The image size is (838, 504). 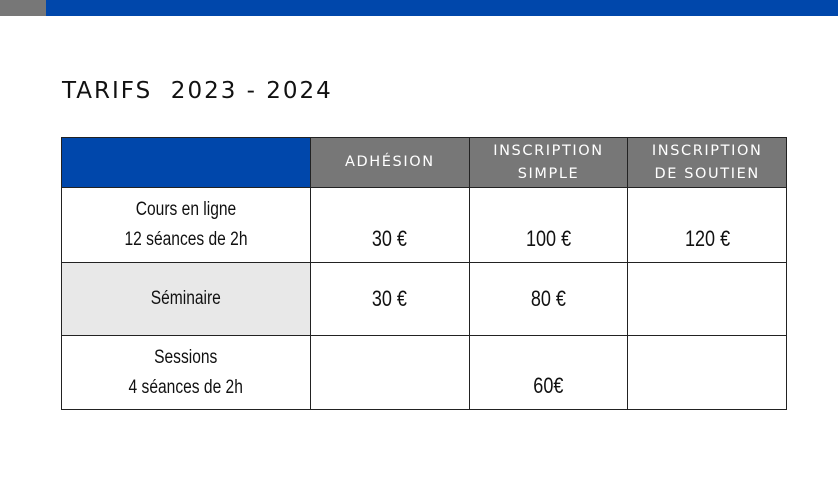 What do you see at coordinates (548, 173) in the screenshot?
I see `header-simple-line-2: SIMPLE` at bounding box center [548, 173].